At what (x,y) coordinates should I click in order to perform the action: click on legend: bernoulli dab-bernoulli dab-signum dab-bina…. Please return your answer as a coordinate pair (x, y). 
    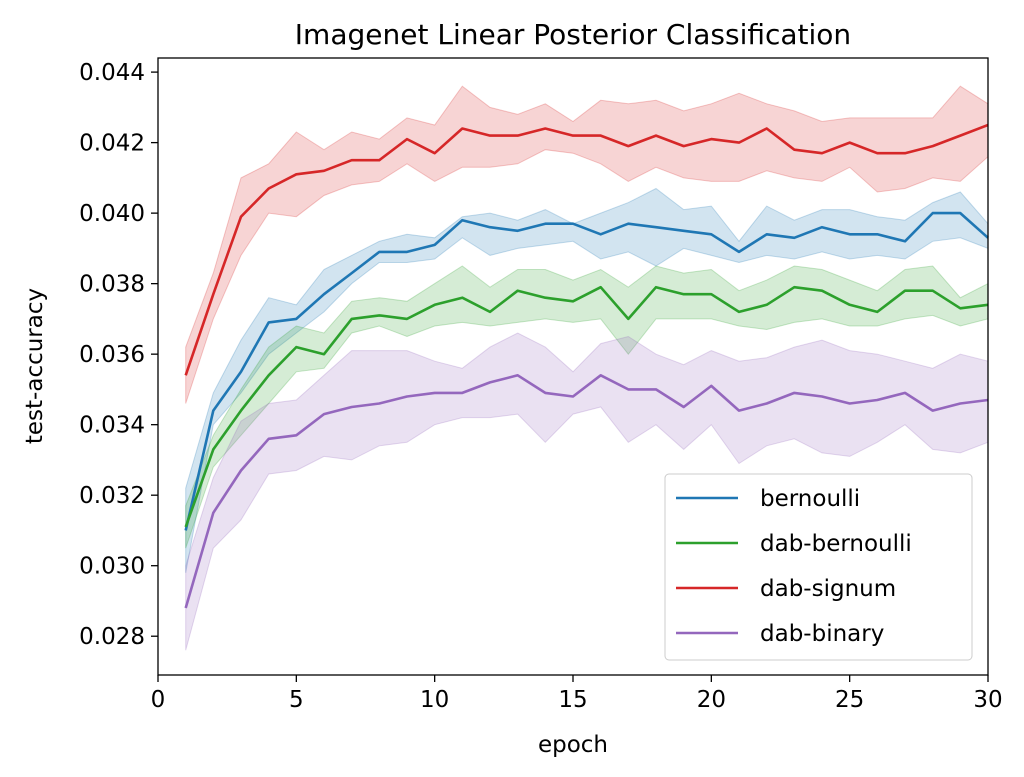
    Looking at the image, I should click on (818, 567).